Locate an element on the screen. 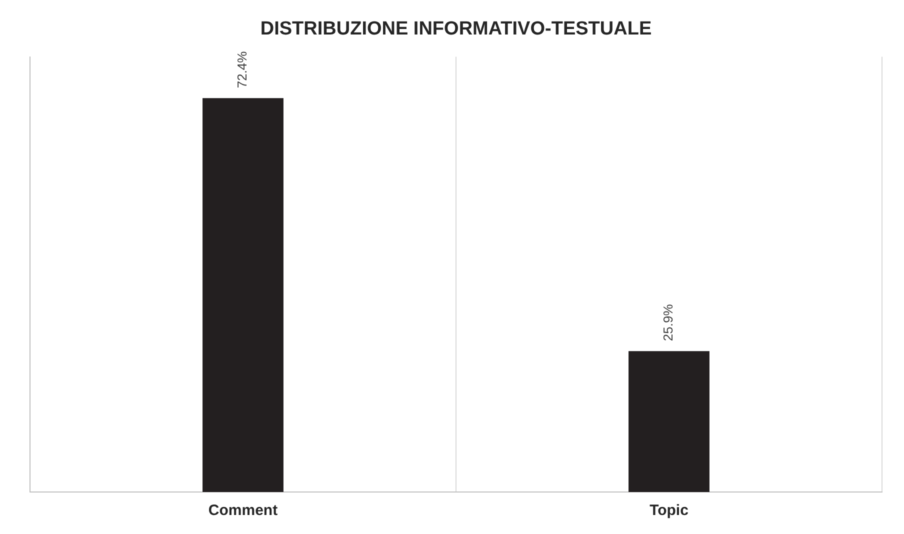  data-label: 25.9% is located at coordinates (668, 323).